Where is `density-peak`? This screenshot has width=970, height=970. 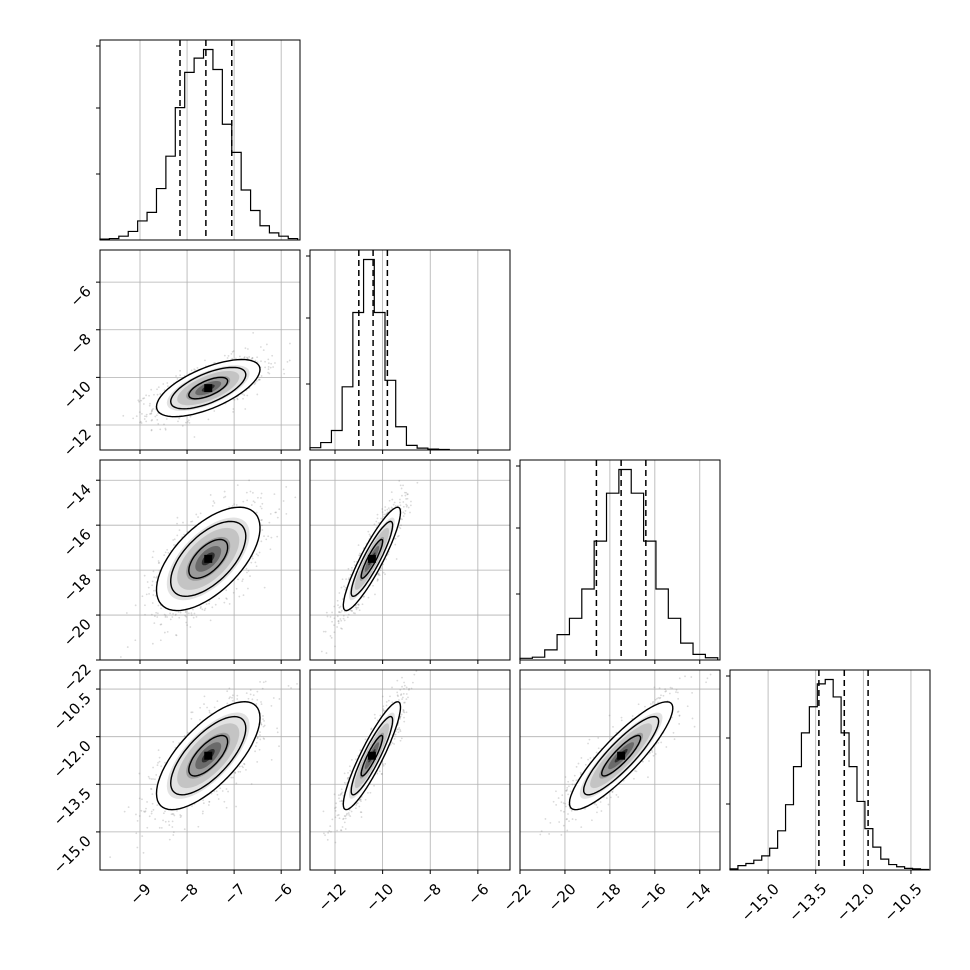 density-peak is located at coordinates (208, 558).